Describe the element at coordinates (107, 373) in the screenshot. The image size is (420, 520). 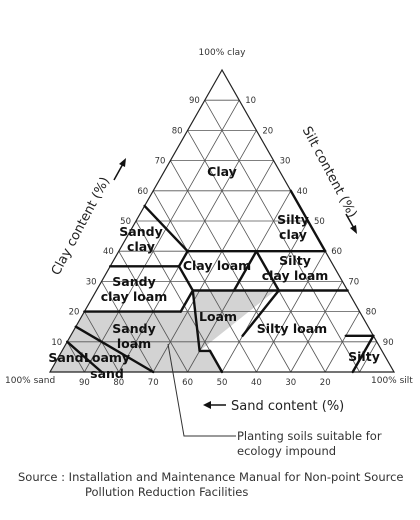
I see `region-loamy-sand-line2: sand` at that location.